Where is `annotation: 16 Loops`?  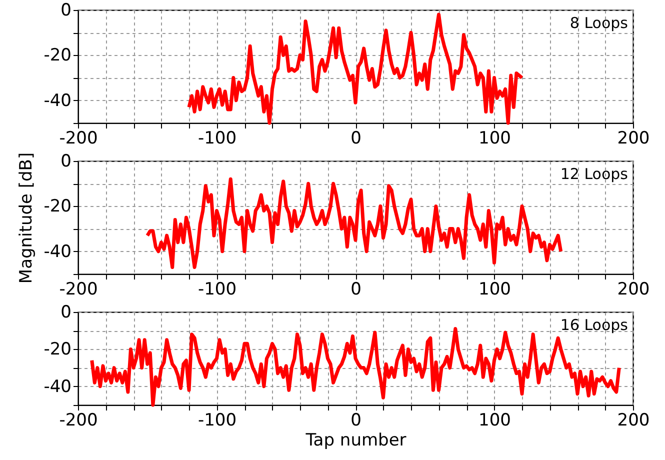
annotation: 16 Loops is located at coordinates (594, 325).